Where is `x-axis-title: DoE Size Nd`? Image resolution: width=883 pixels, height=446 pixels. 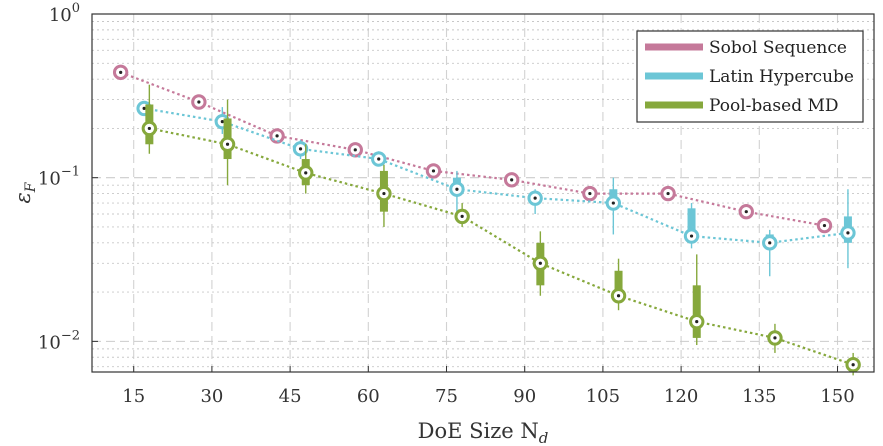
x-axis-title: DoE Size Nd is located at coordinates (483, 432).